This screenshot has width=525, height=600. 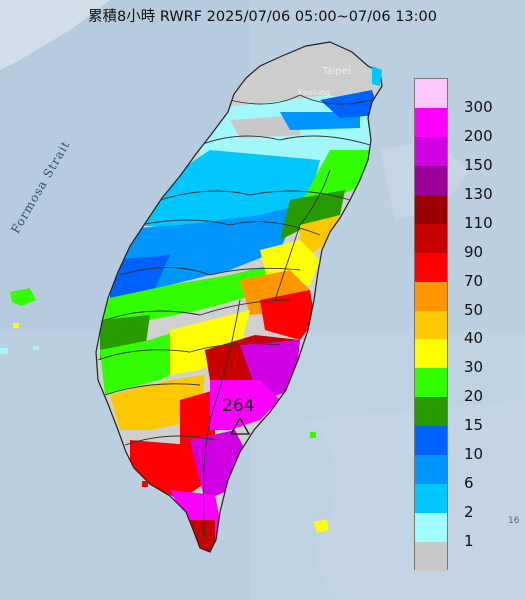 What do you see at coordinates (478, 222) in the screenshot?
I see `legend-label: 110` at bounding box center [478, 222].